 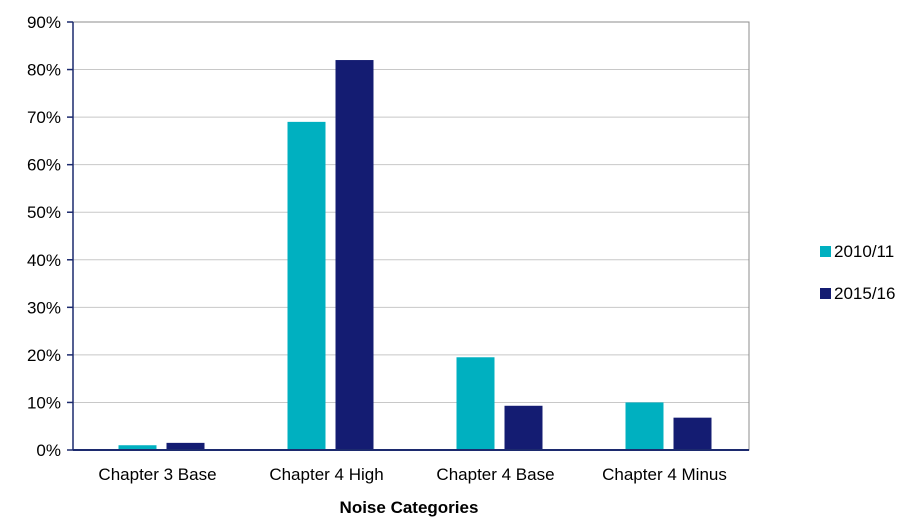 What do you see at coordinates (44, 355) in the screenshot?
I see `y-tick-label: 20%` at bounding box center [44, 355].